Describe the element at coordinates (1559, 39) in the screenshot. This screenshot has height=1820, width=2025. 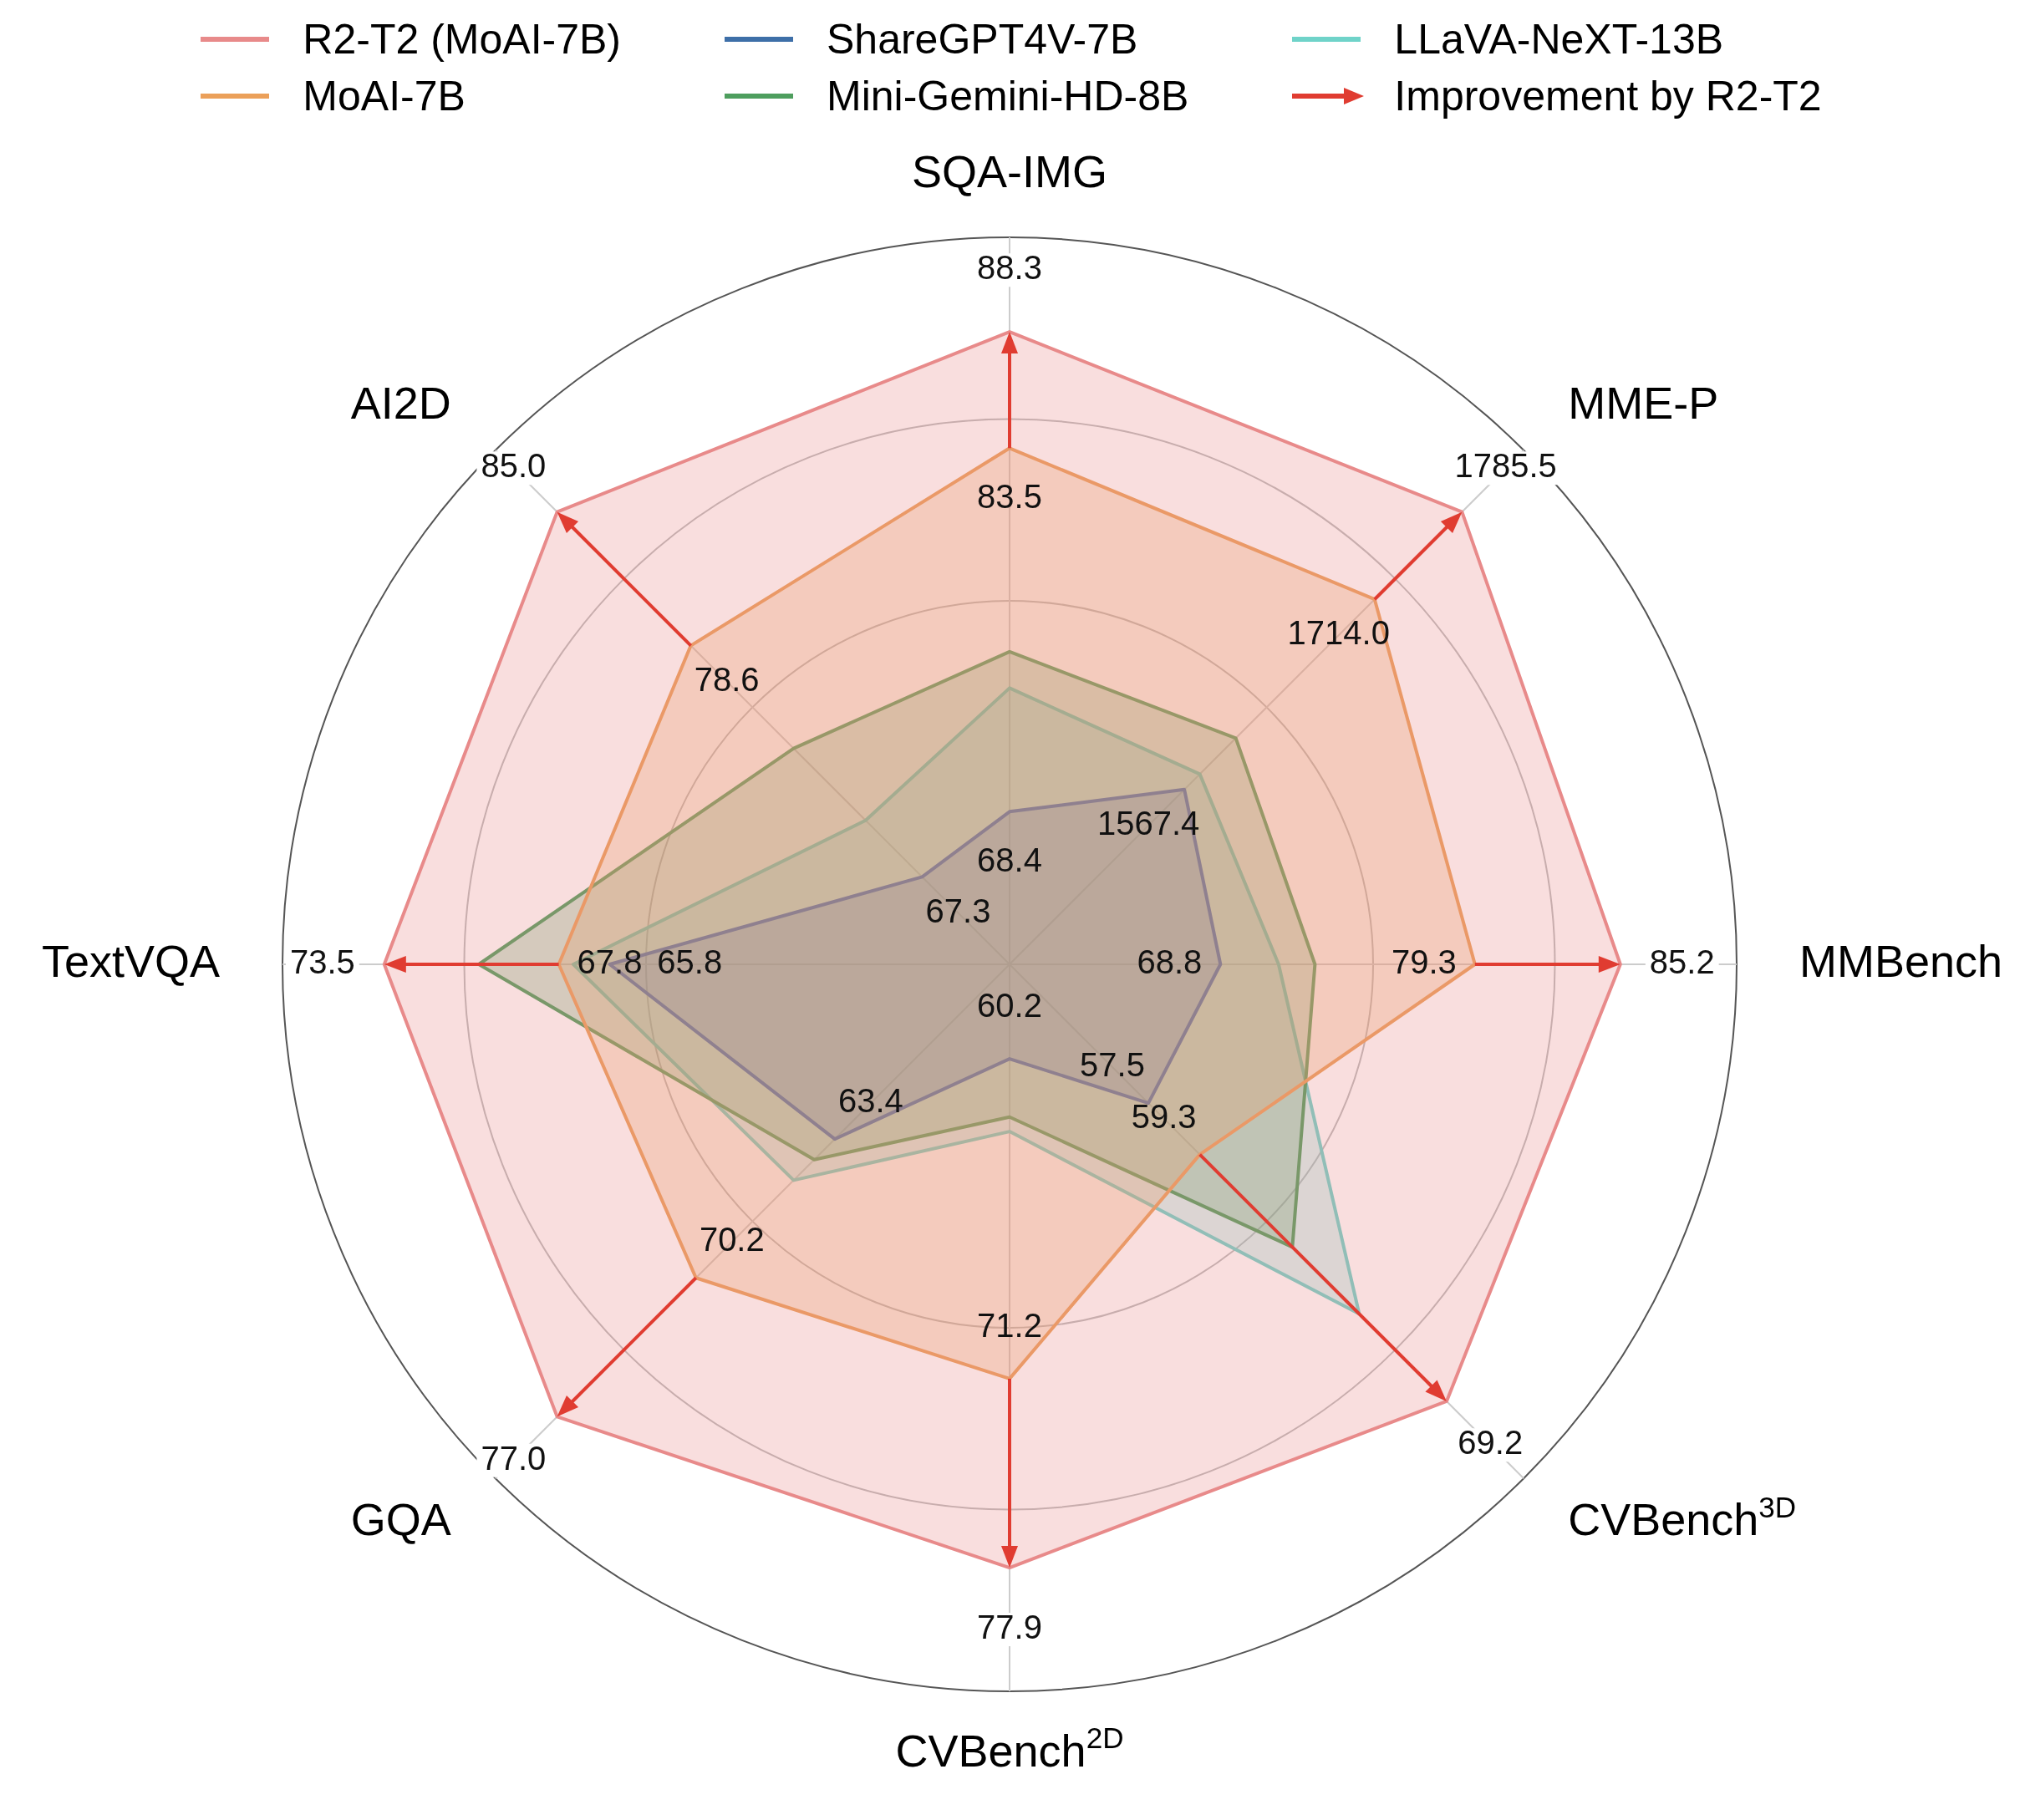
I see `legend-label: LLaVA-NeXT-13B` at that location.